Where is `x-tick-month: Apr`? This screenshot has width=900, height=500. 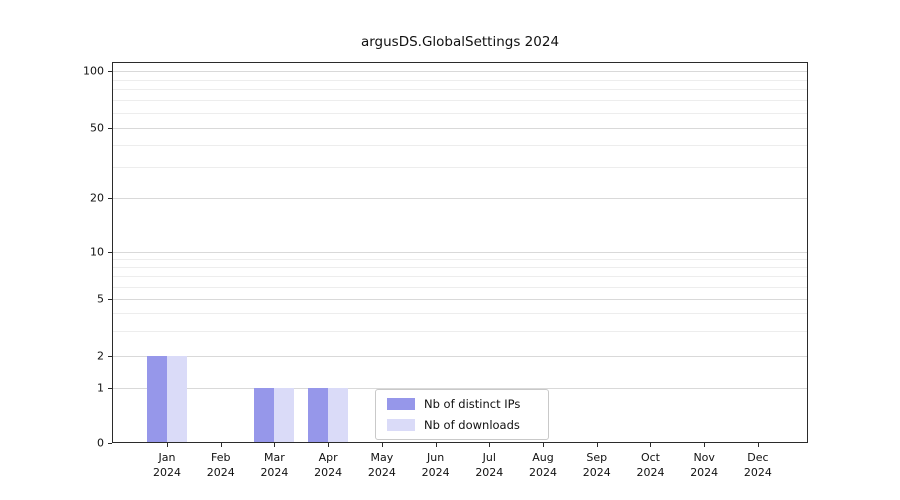
x-tick-month: Apr is located at coordinates (328, 457).